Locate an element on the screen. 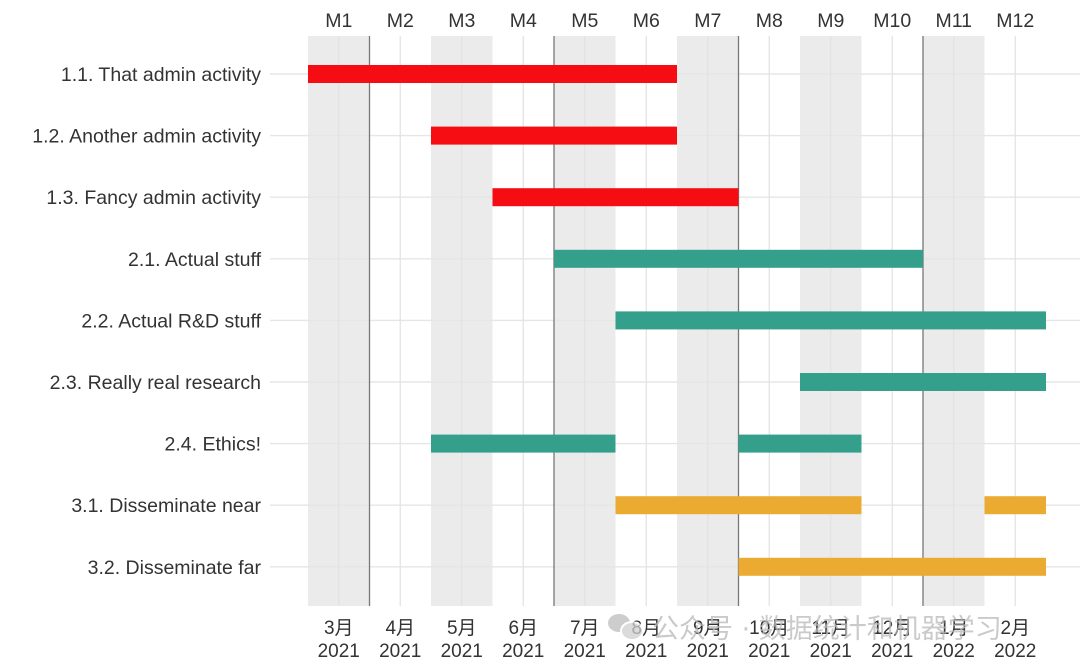 This screenshot has height=670, width=1080. top-tick-label: M7 is located at coordinates (707, 21).